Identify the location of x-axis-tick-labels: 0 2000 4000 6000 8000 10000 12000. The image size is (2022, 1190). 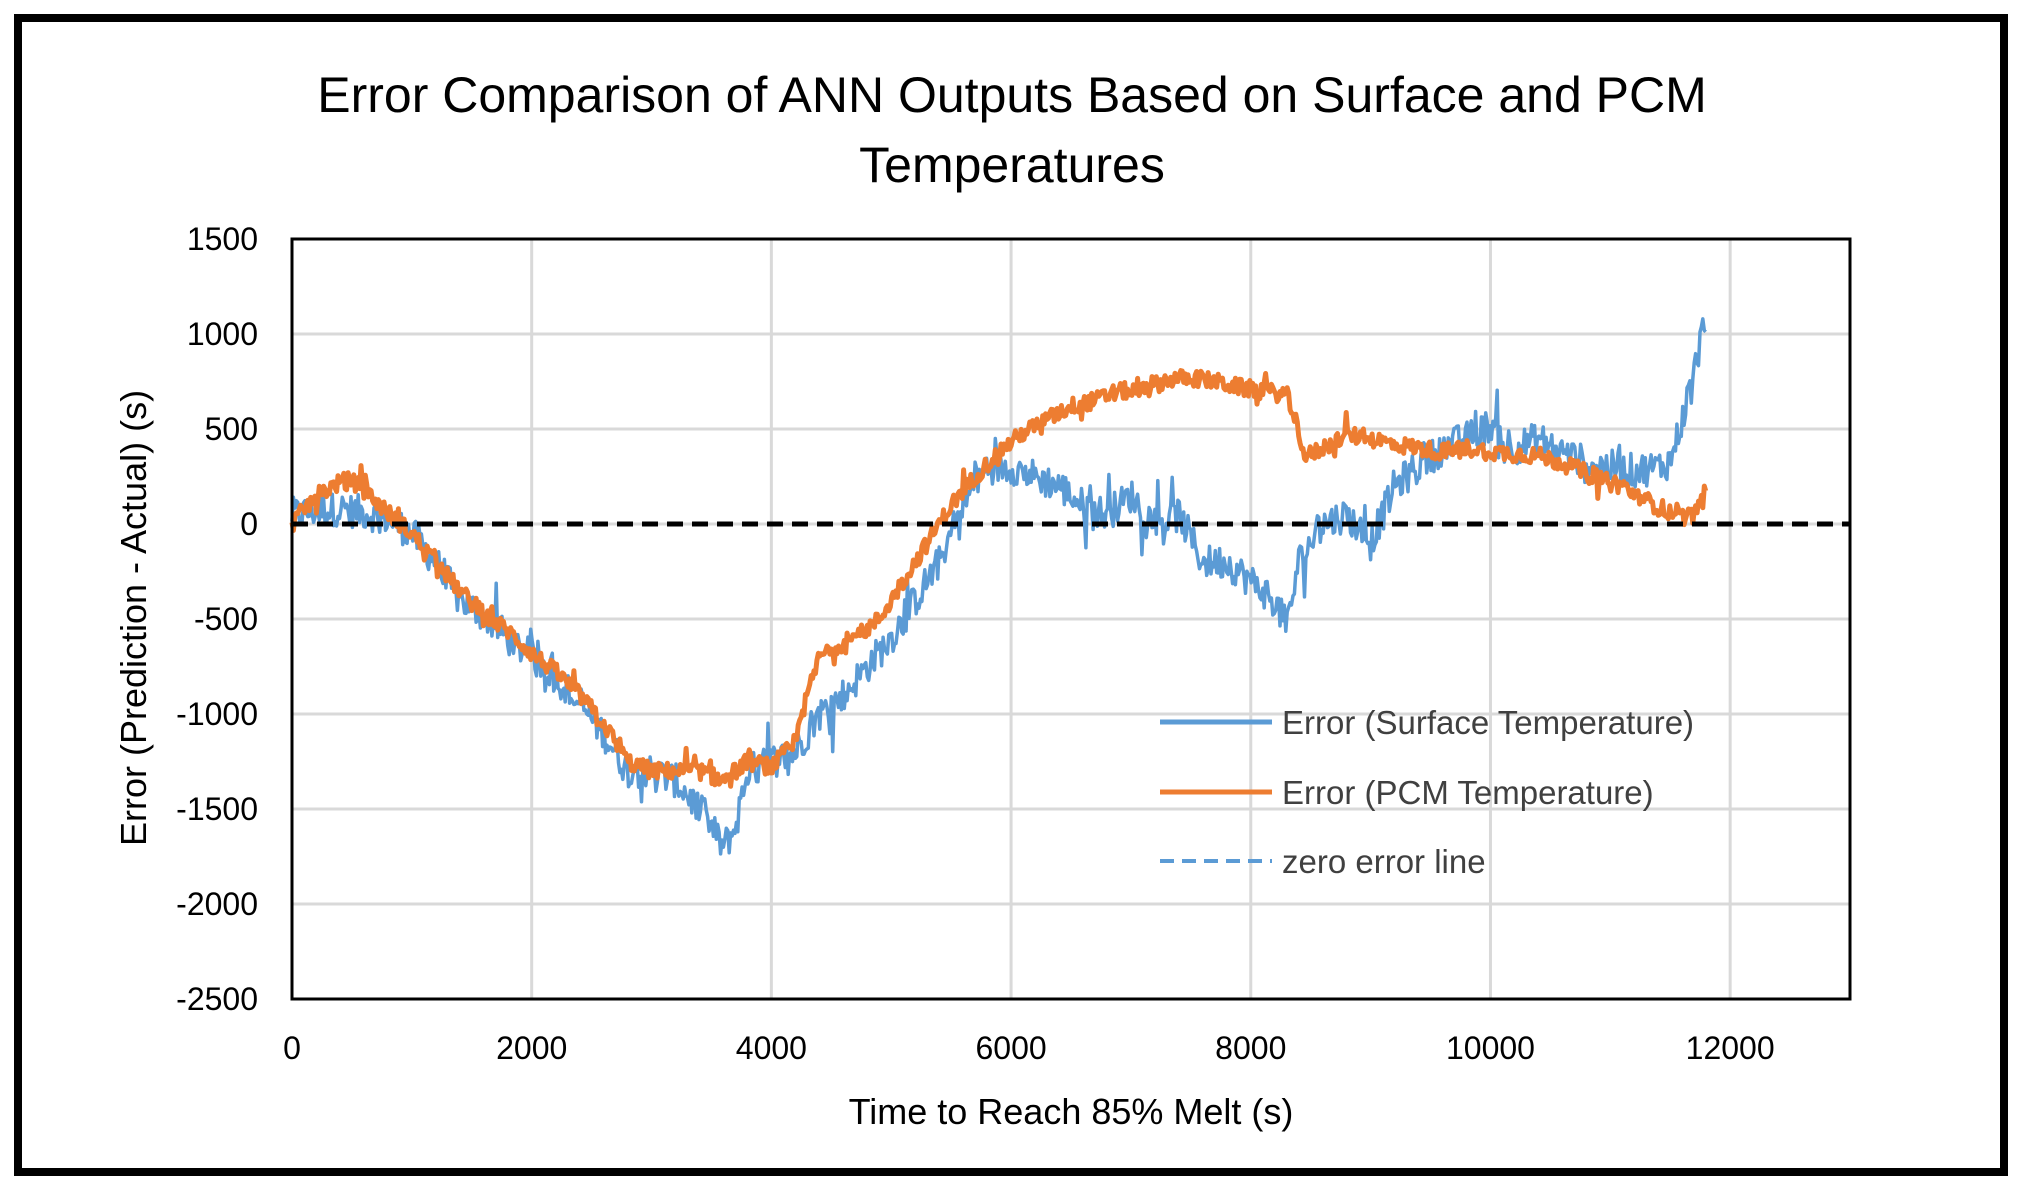
(1029, 1048).